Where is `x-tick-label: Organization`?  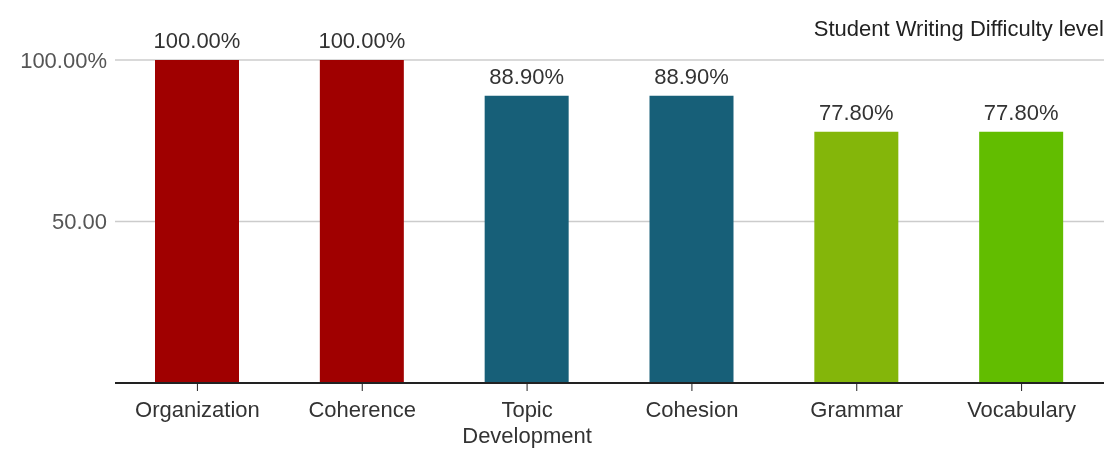 x-tick-label: Organization is located at coordinates (197, 409).